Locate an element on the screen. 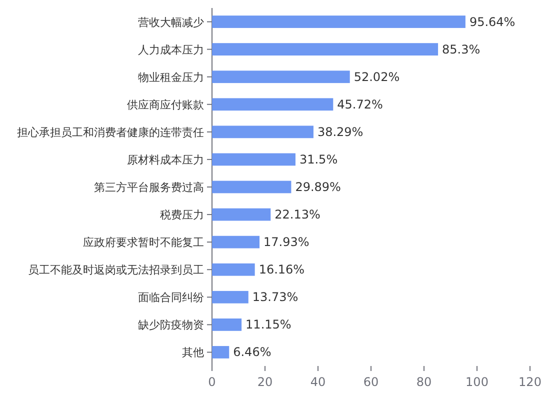 The height and width of the screenshot is (404, 554). data-label: 11.15% is located at coordinates (269, 325).